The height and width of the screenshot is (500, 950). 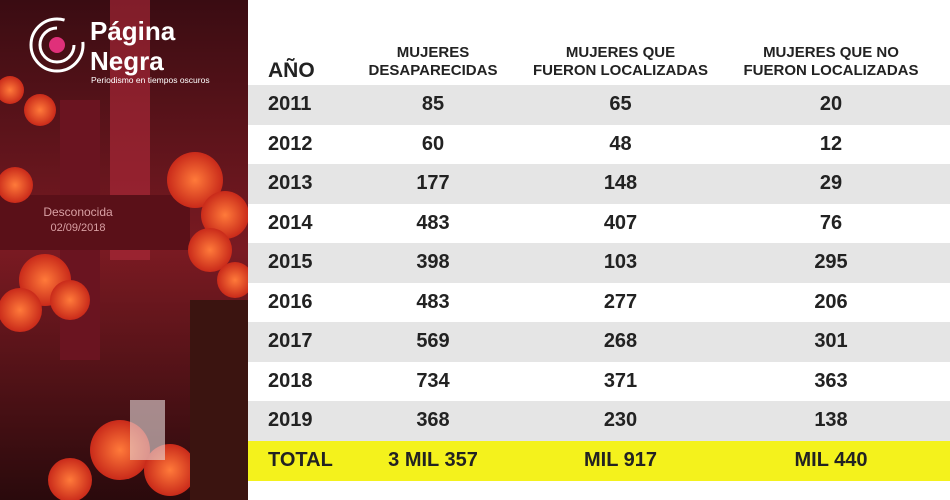 I want to click on year-cell: 2012, so click(x=290, y=143).